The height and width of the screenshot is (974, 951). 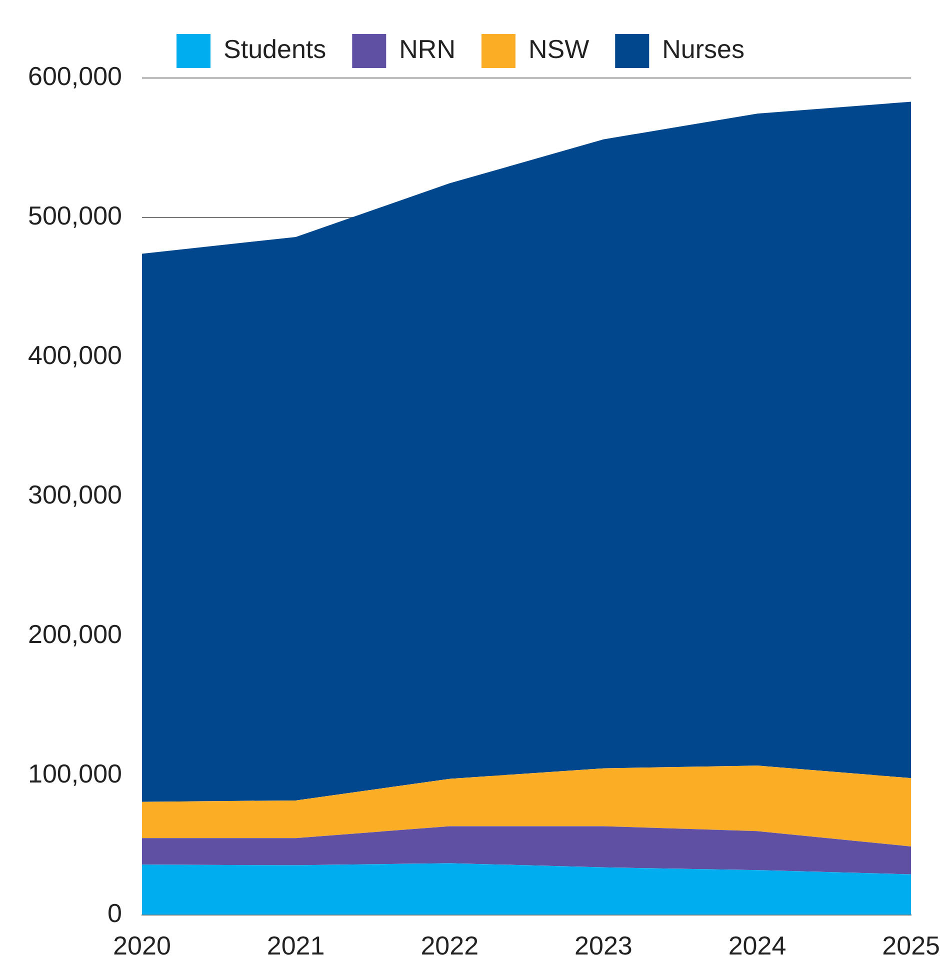 What do you see at coordinates (75, 634) in the screenshot?
I see `y-tick-label: 200,000` at bounding box center [75, 634].